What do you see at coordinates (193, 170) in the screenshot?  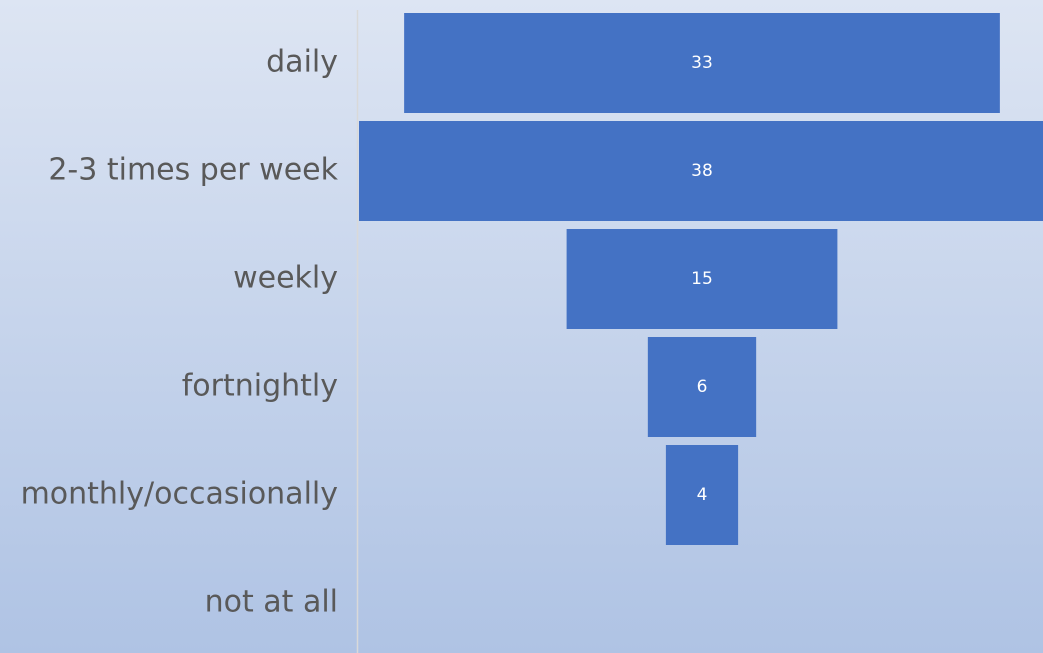 I see `category-label: 2-3 times per week` at bounding box center [193, 170].